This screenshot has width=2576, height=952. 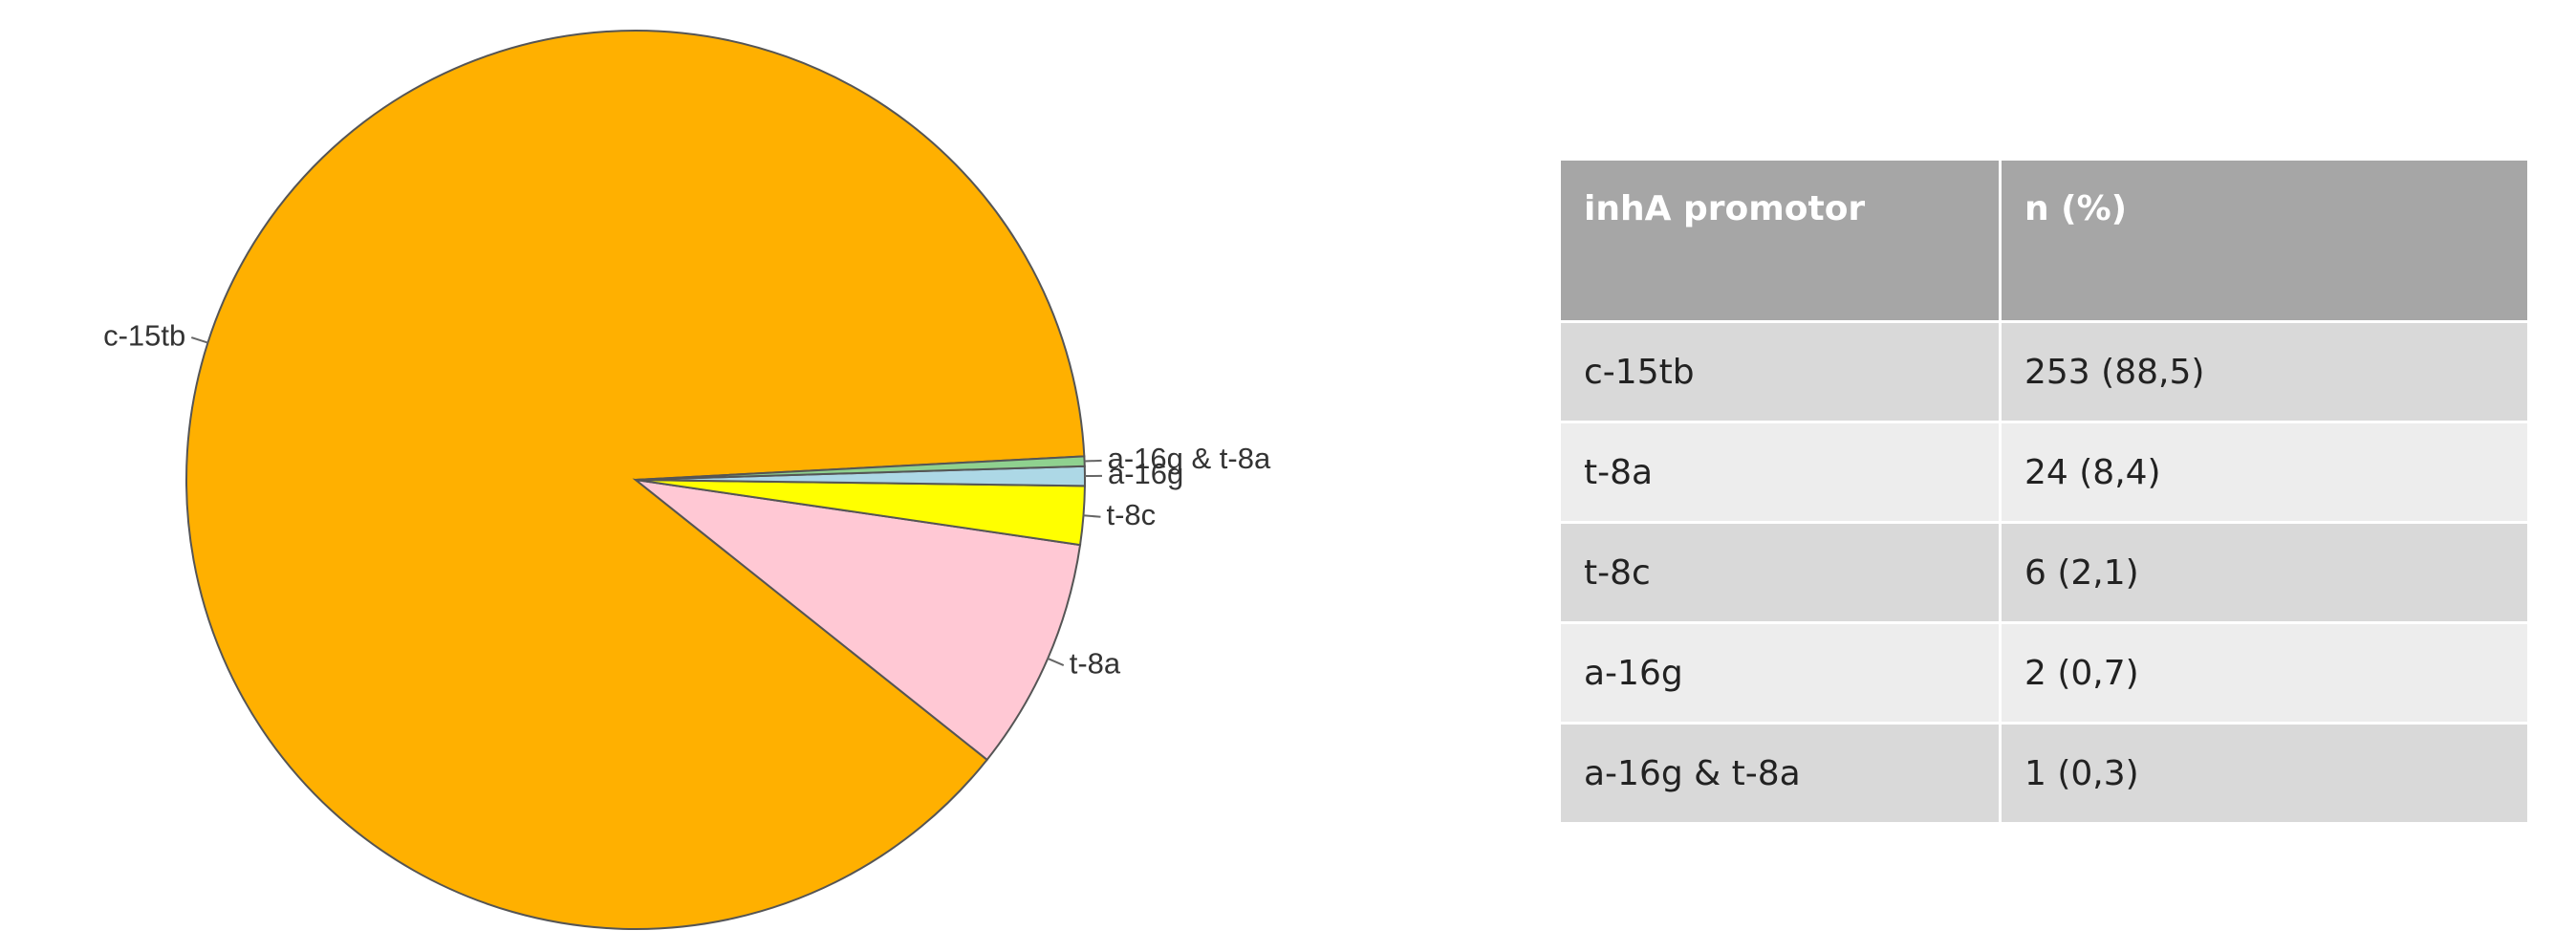 I want to click on table-cell: 6 (2,1), so click(x=2266, y=574).